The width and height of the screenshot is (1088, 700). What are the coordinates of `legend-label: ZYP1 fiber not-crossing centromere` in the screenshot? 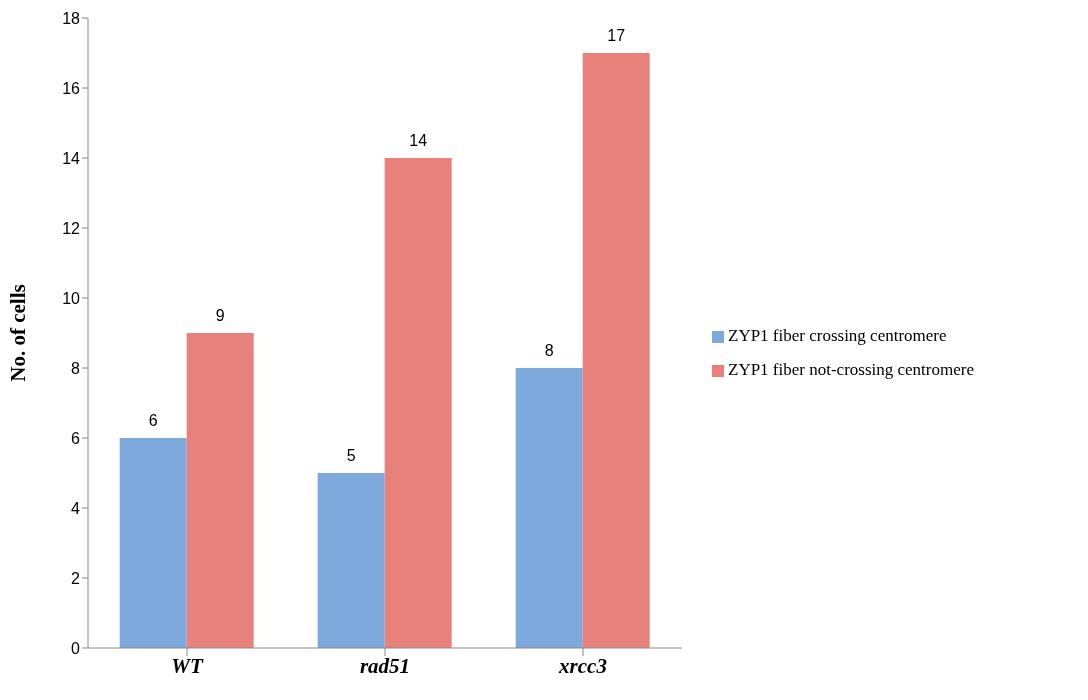 It's located at (851, 369).